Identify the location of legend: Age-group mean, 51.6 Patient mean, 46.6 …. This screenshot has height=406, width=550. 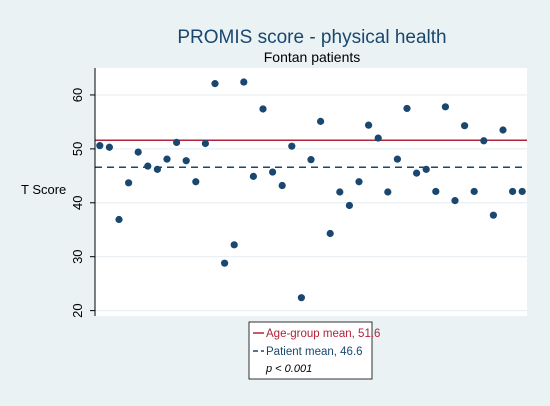
(314, 350).